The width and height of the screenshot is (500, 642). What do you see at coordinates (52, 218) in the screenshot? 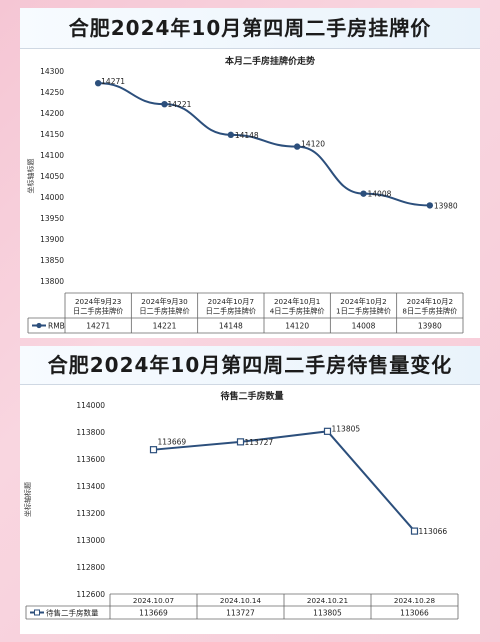
I see `y-tick-label: 13950` at bounding box center [52, 218].